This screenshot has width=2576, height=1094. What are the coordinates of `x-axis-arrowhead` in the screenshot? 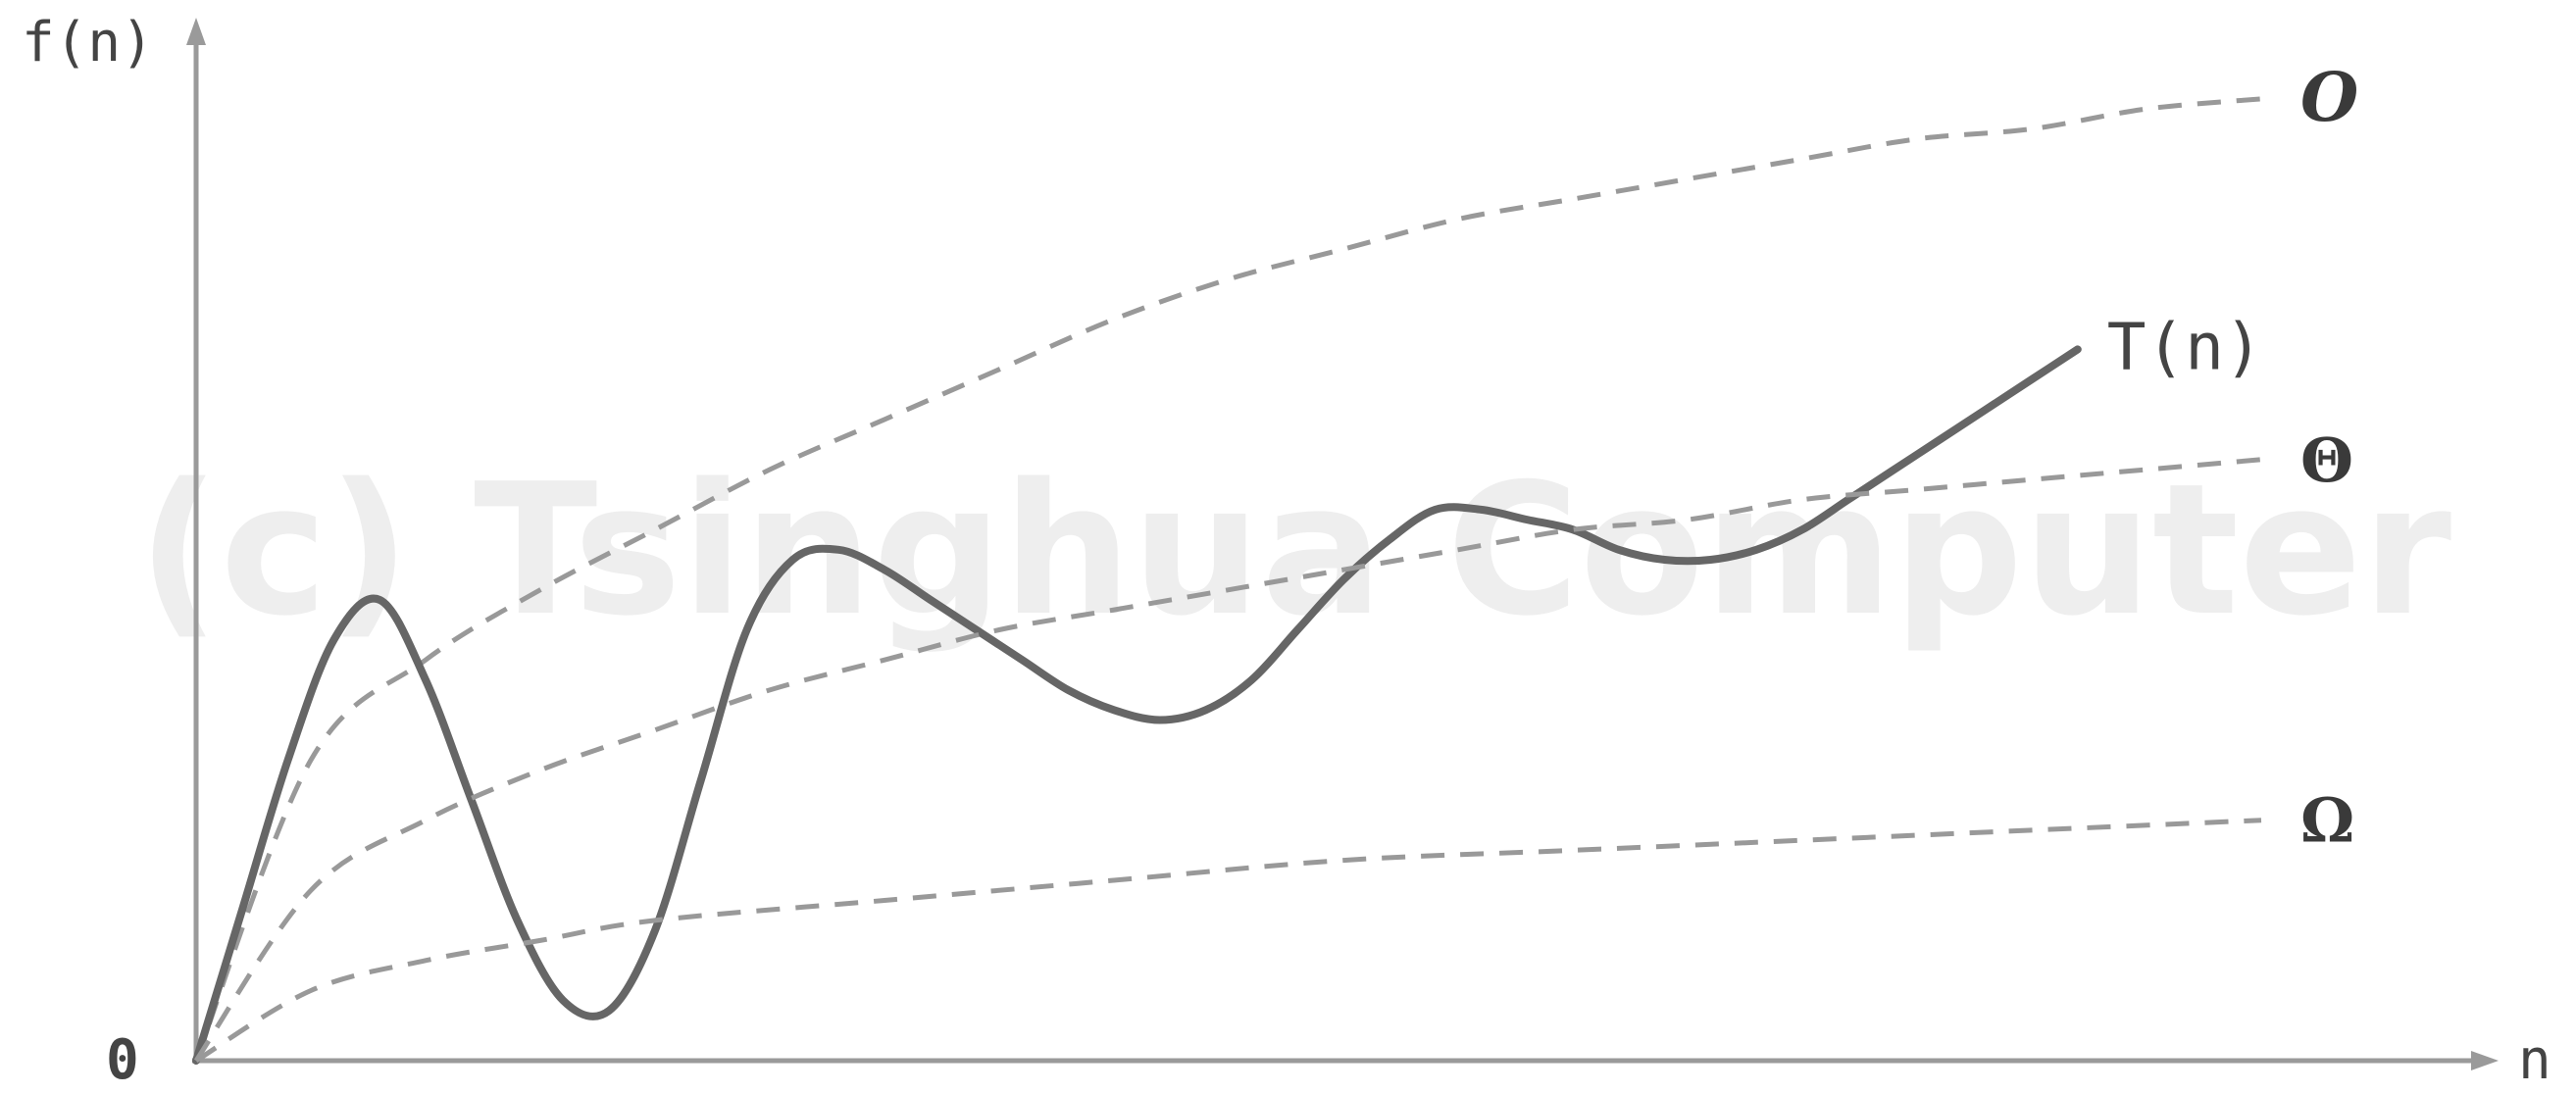 It's located at (2485, 1060).